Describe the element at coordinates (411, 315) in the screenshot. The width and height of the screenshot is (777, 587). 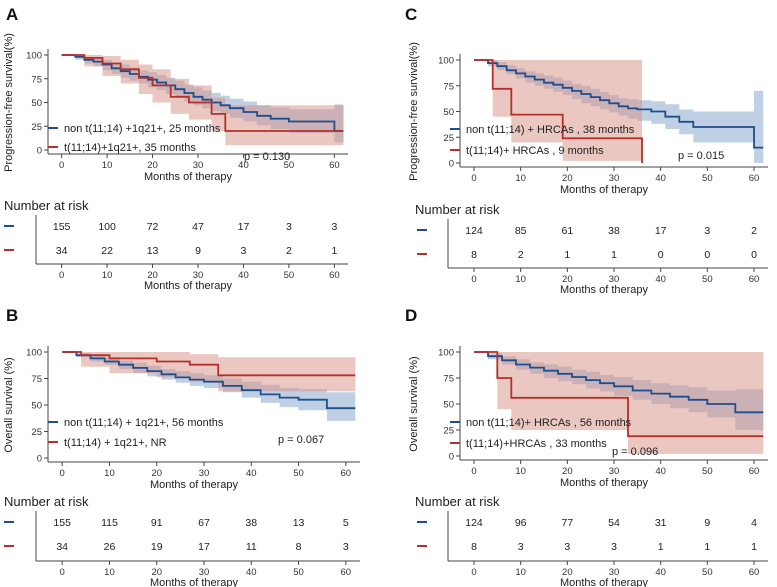
I see `panel-letter: D` at that location.